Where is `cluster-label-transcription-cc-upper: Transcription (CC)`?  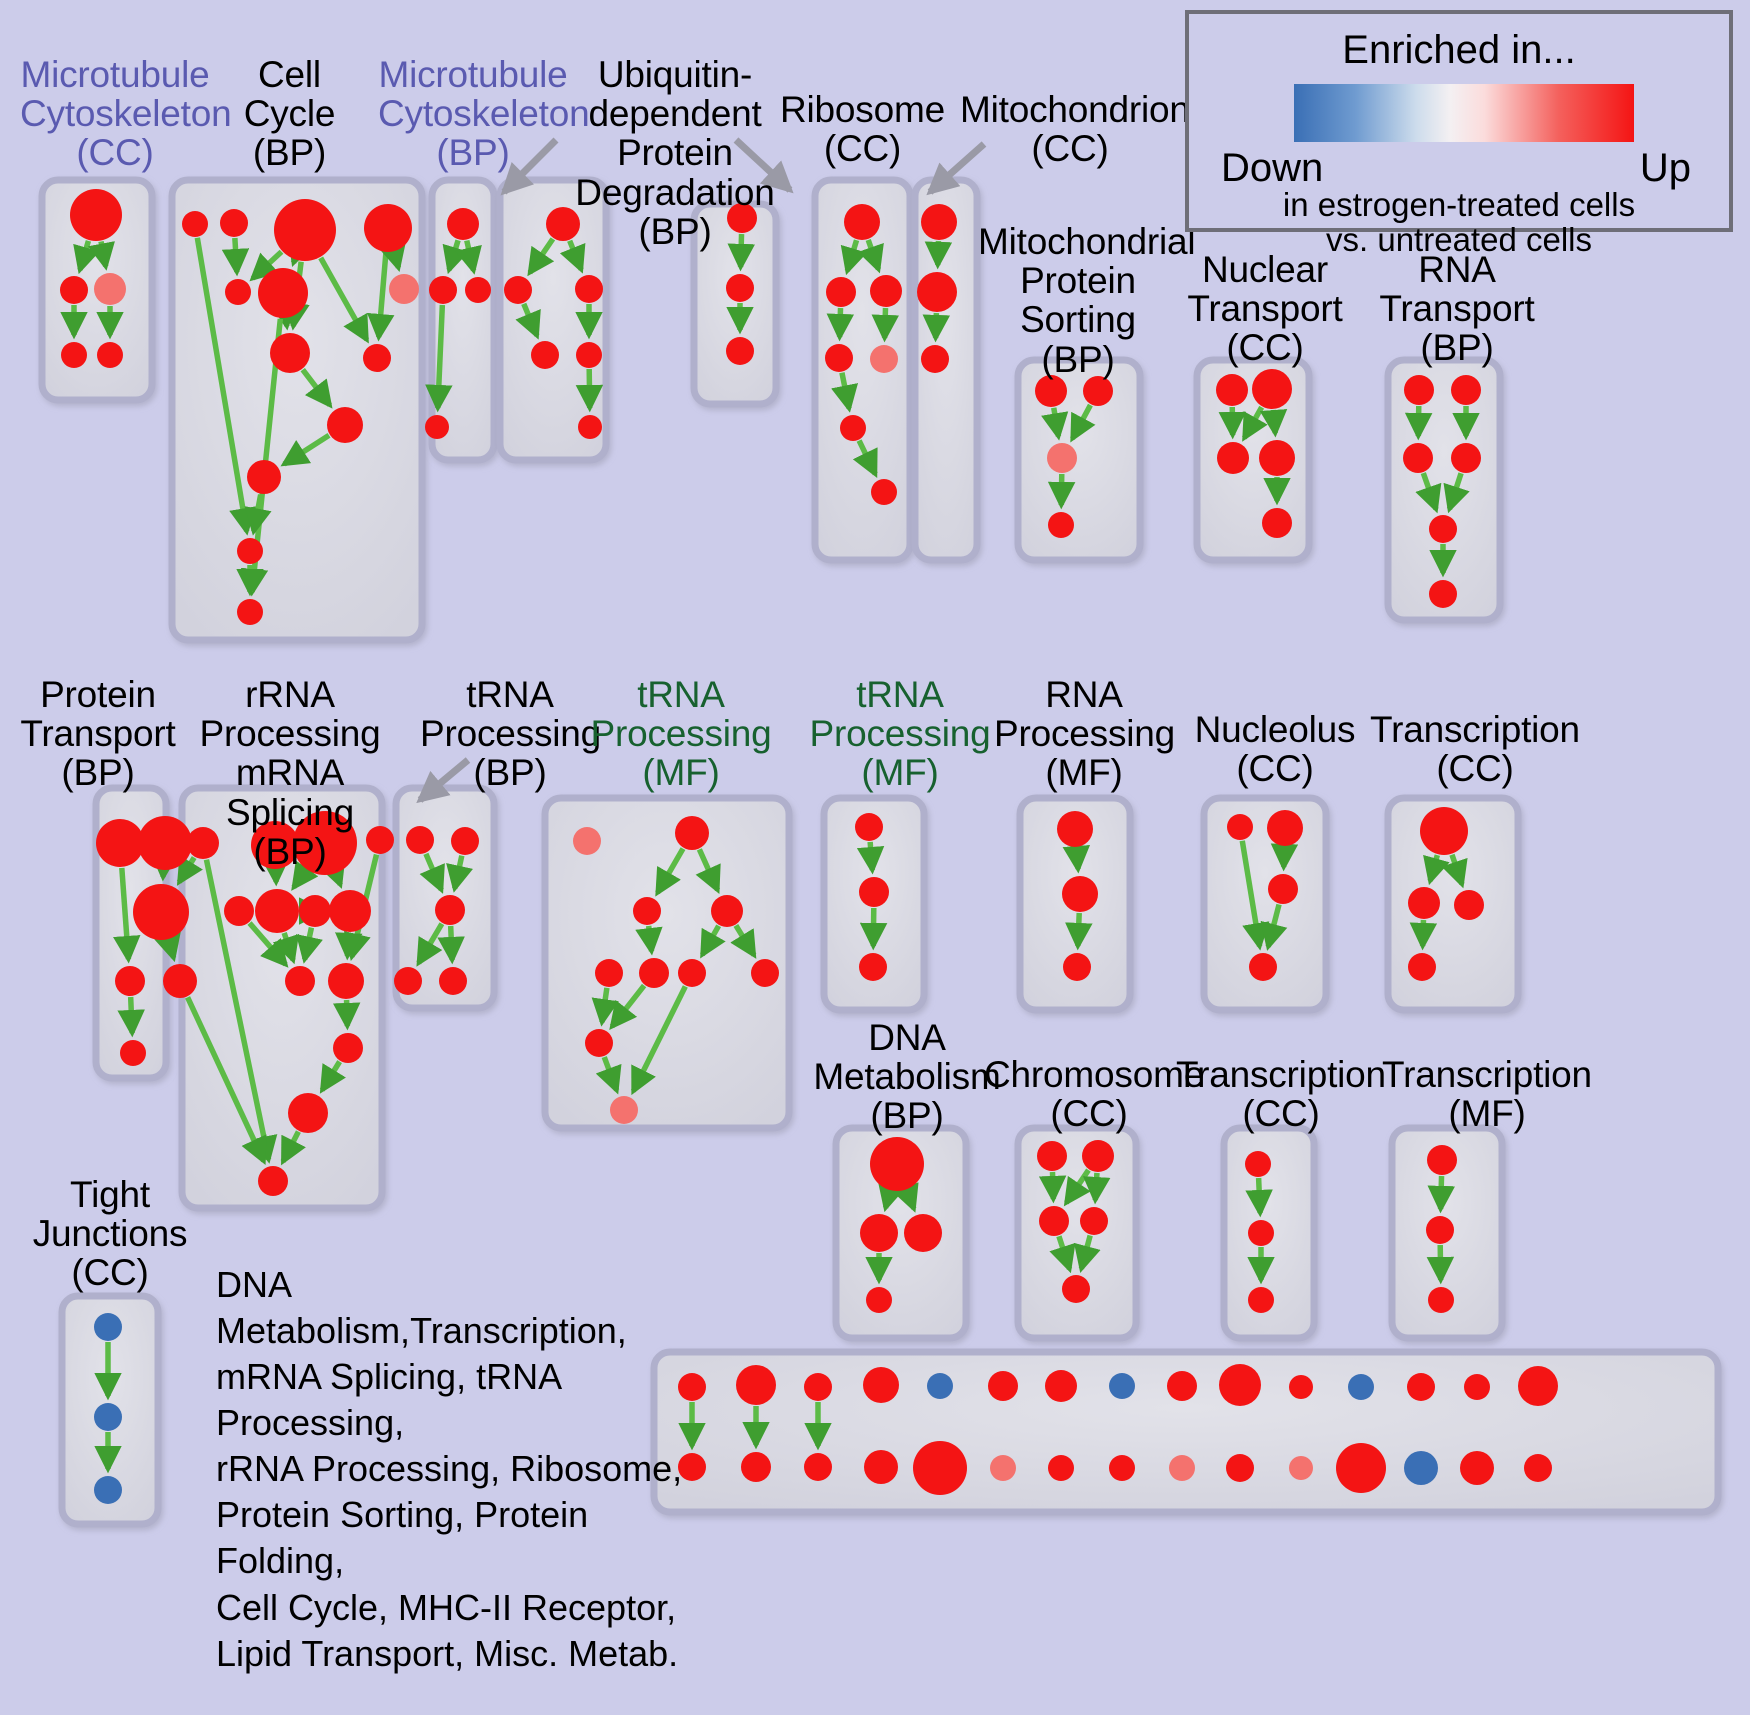 cluster-label-transcription-cc-upper: Transcription (CC) is located at coordinates (1475, 749).